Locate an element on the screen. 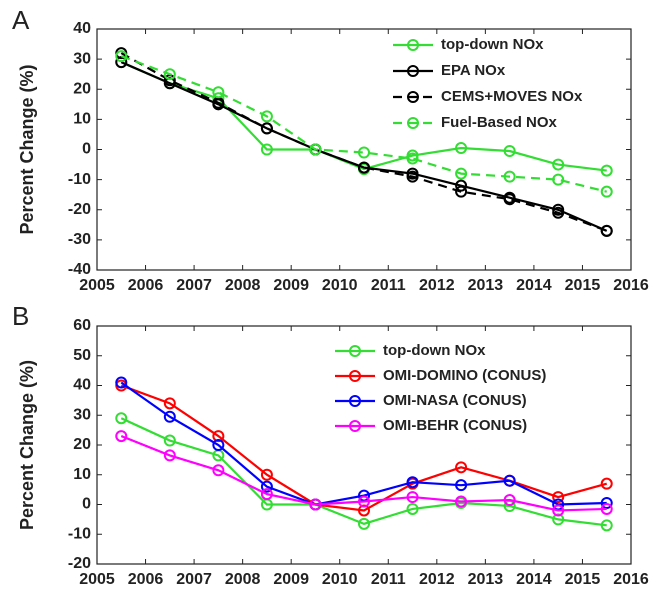 This screenshot has width=665, height=598. x-tick-label: 2005 is located at coordinates (97, 579).